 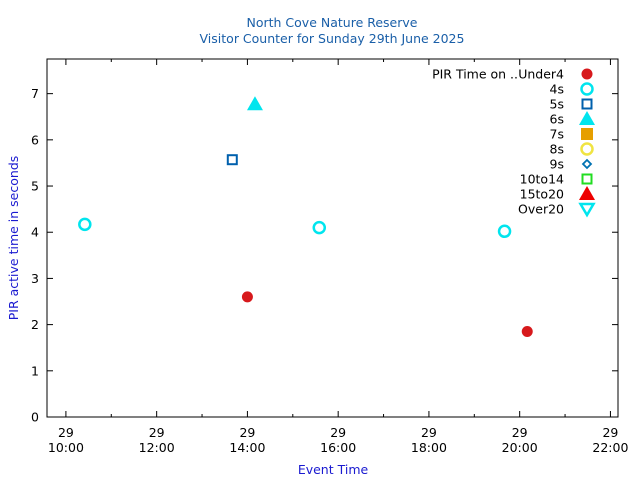 What do you see at coordinates (557, 149) in the screenshot?
I see `legend-label: 8s` at bounding box center [557, 149].